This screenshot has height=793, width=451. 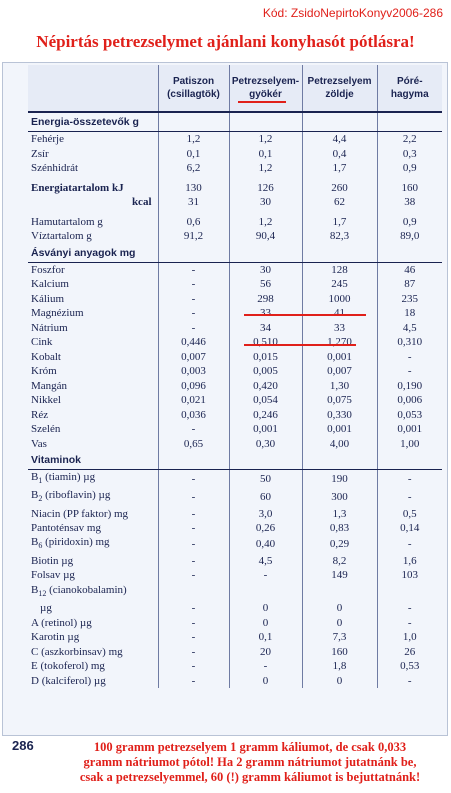 What do you see at coordinates (235, 591) in the screenshot?
I see `row-b12: B12 (cianokobalamin)` at bounding box center [235, 591].